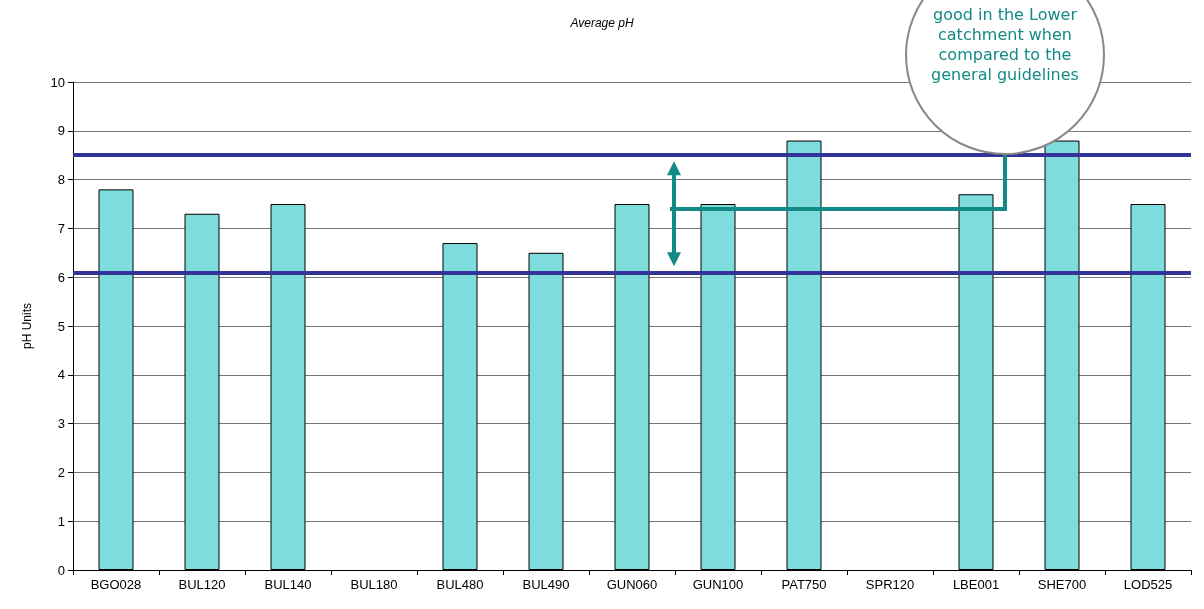  I want to click on x-tick-label: LBE001, so click(976, 584).